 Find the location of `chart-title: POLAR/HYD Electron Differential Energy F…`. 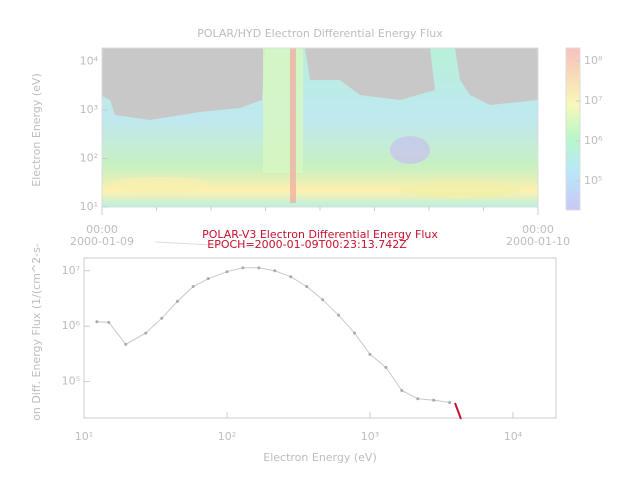

chart-title: POLAR/HYD Electron Differential Energy F… is located at coordinates (320, 33).